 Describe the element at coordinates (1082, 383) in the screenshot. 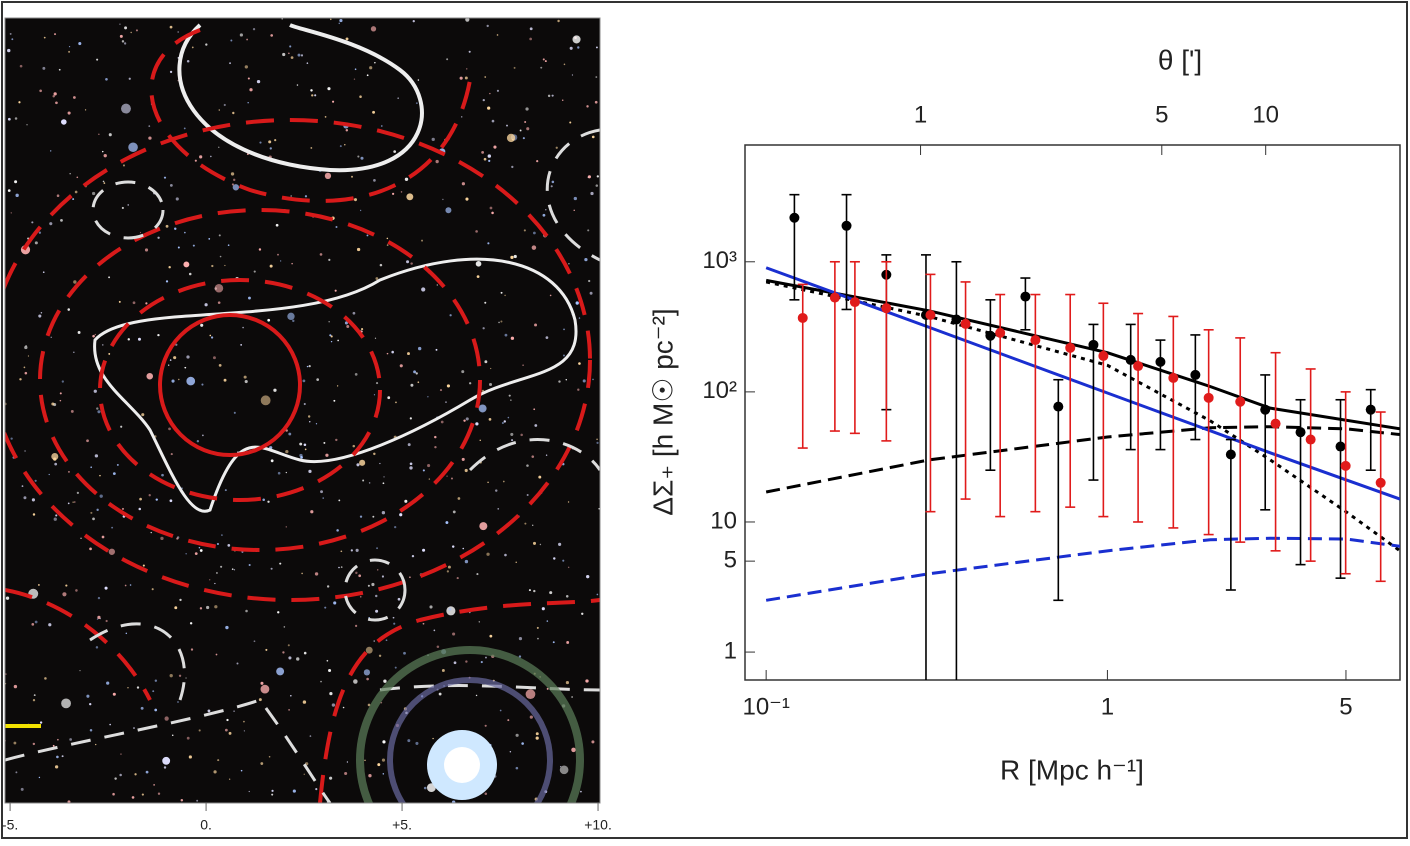

I see `model-curve` at that location.